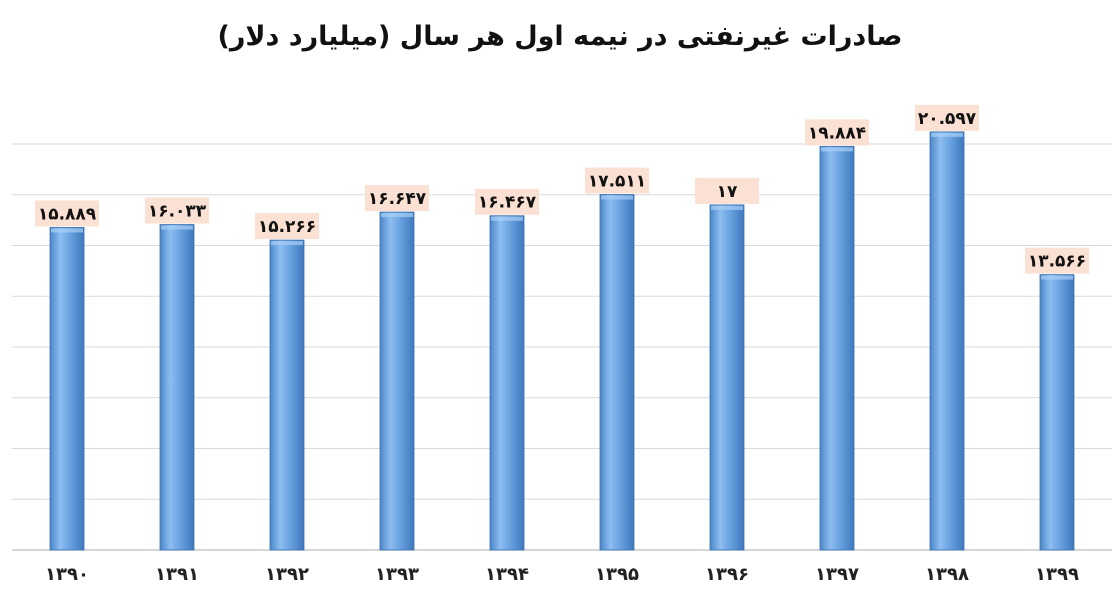 The height and width of the screenshot is (597, 1119). What do you see at coordinates (727, 574) in the screenshot?
I see `x-tick-label-7: ۱۳۹۶` at bounding box center [727, 574].